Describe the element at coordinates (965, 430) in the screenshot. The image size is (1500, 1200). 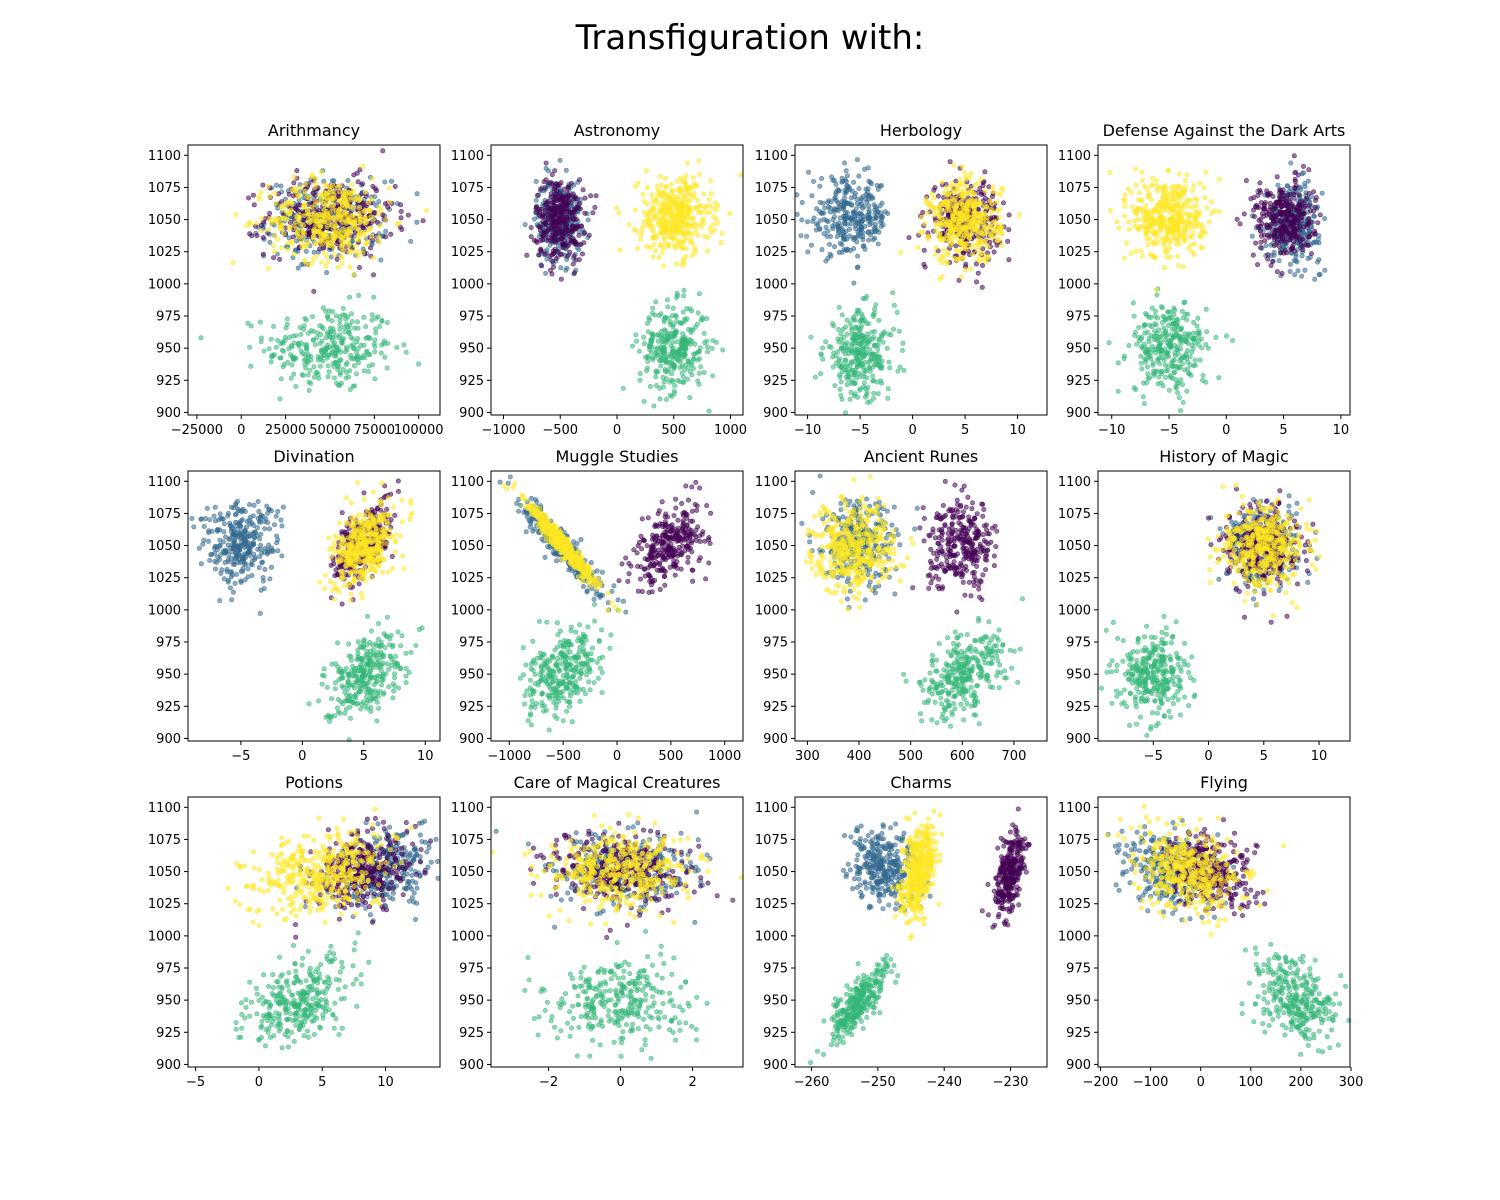
I see `x-tick-label: 5` at that location.